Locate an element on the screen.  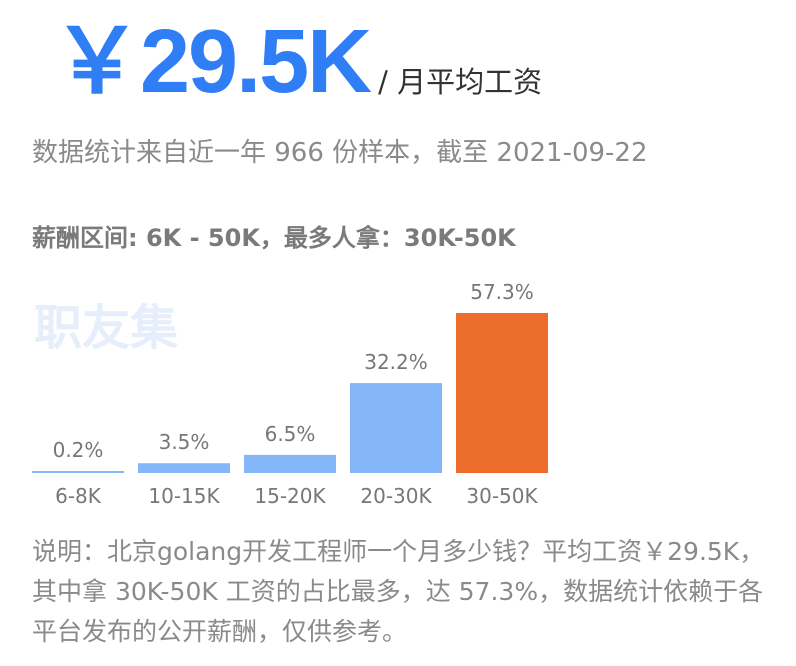
sample-meta-text: 数据统计来自近一年 966 份样本，截至 2021-09-22 is located at coordinates (340, 153).